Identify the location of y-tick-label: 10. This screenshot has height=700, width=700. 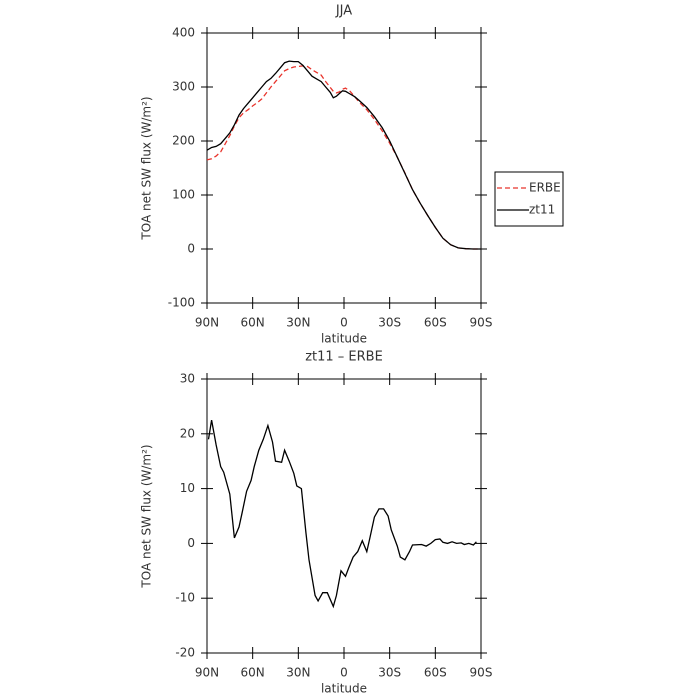
(187, 488).